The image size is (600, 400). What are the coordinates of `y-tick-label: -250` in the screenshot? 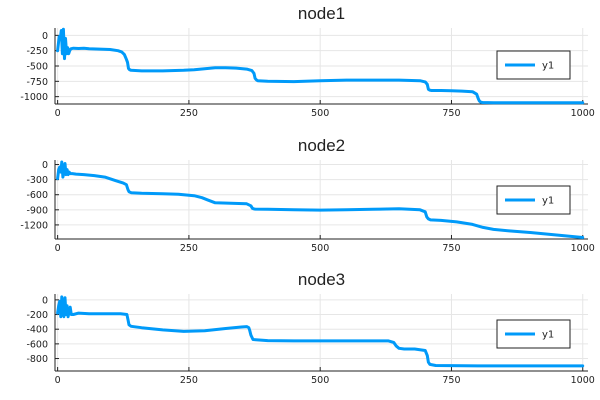 It's located at (37, 51).